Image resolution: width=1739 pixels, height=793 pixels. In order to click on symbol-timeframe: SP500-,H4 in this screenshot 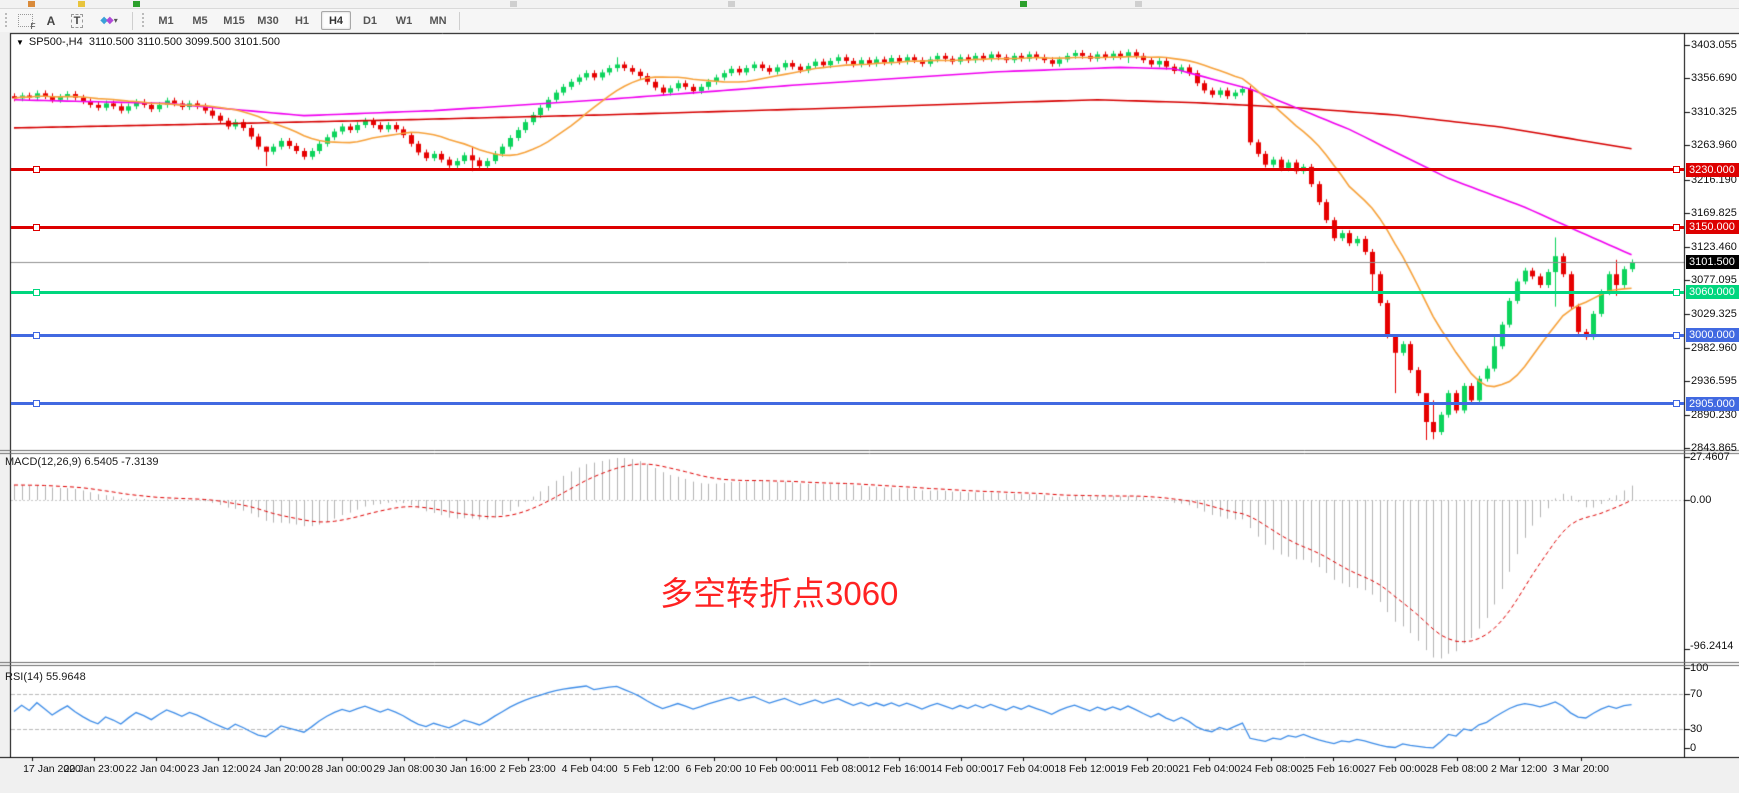, I will do `click(55, 42)`.